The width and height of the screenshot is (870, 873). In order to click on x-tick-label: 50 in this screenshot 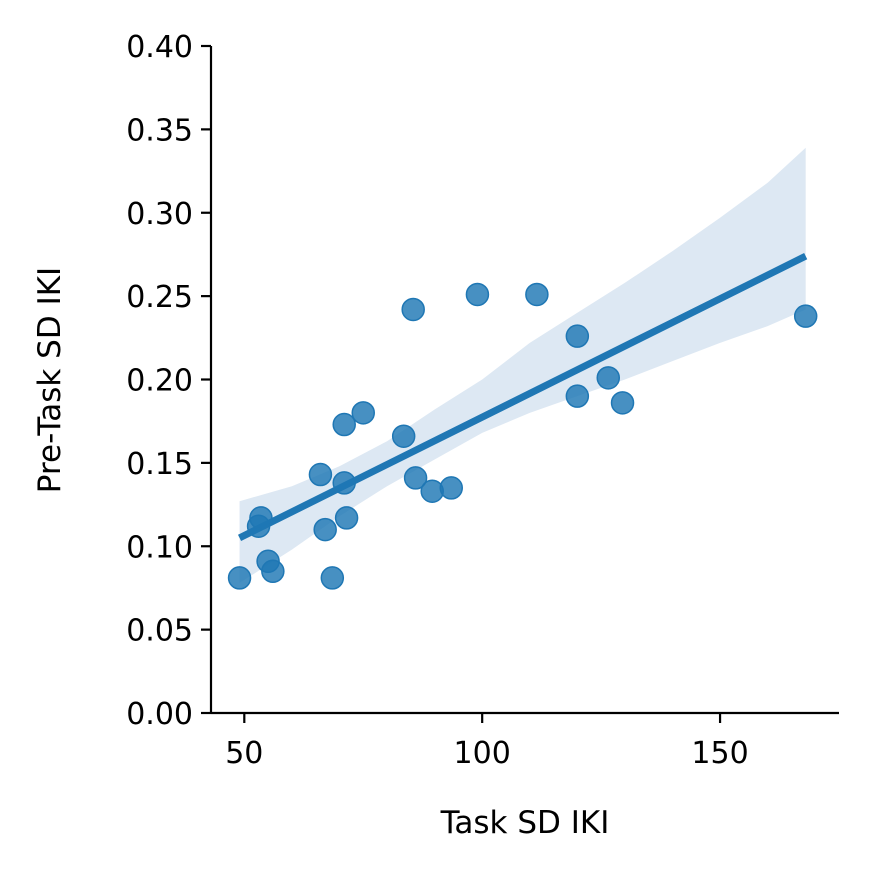, I will do `click(244, 753)`.